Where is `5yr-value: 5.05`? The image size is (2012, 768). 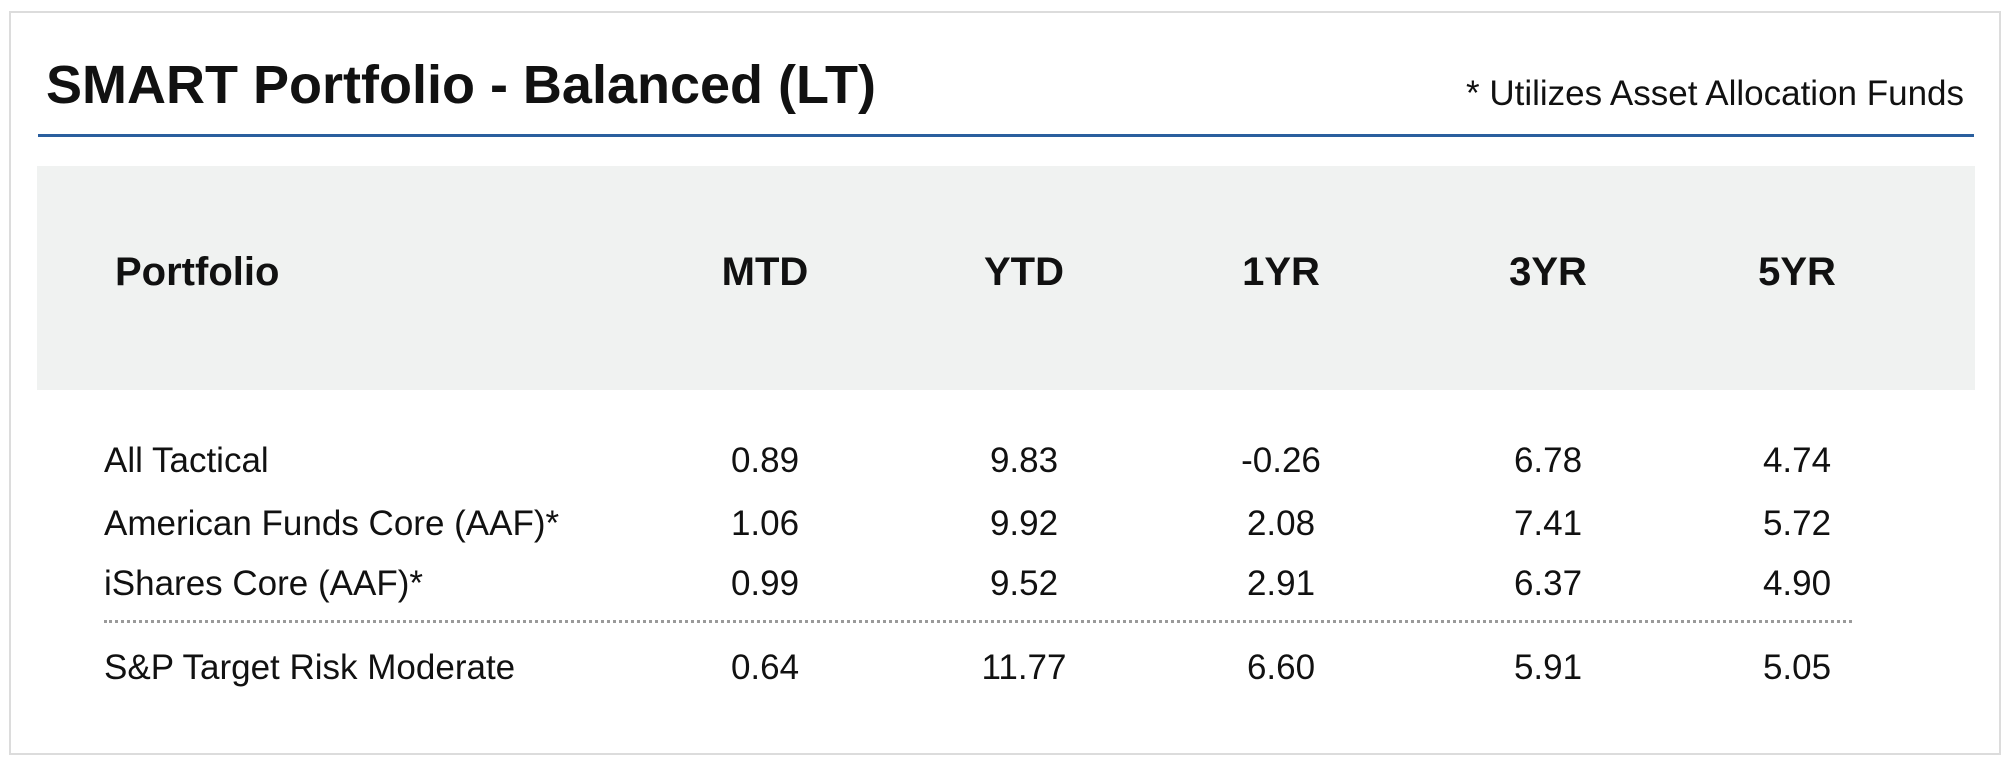
5yr-value: 5.05 is located at coordinates (1797, 667).